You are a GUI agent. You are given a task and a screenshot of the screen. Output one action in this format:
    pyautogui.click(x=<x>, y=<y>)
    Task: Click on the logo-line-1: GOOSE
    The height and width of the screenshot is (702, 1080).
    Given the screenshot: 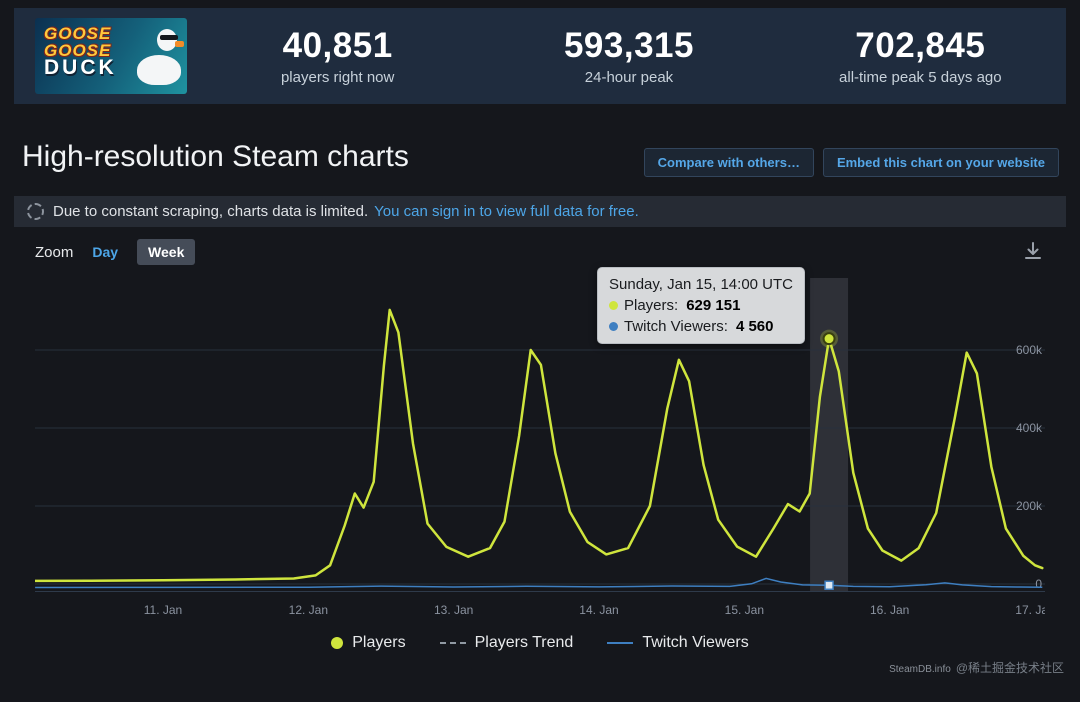 What is the action you would take?
    pyautogui.click(x=78, y=33)
    